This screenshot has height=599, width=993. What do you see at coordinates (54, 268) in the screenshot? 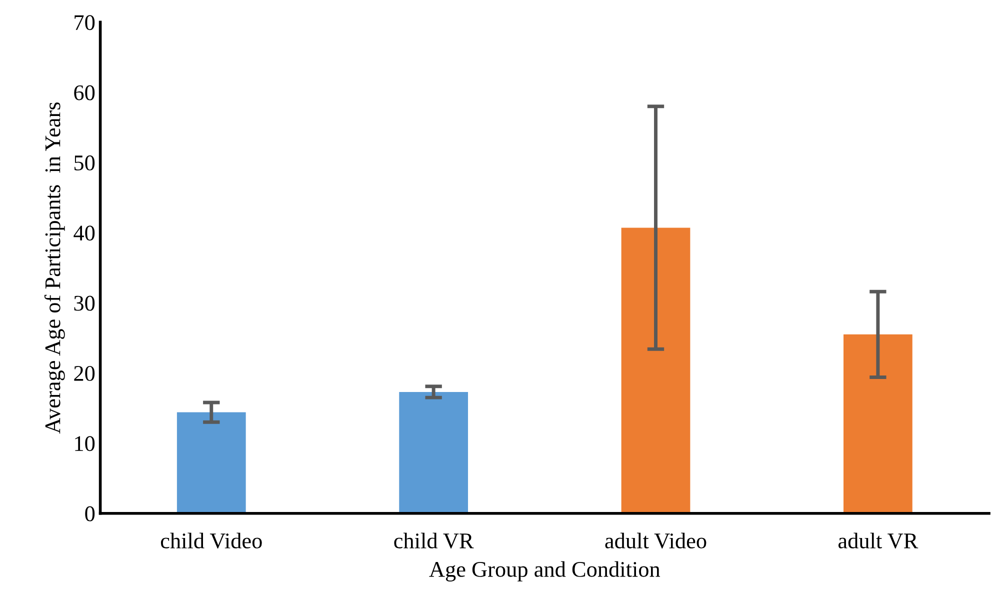
I see `y-axis-title: Average Age of Participants in Years` at bounding box center [54, 268].